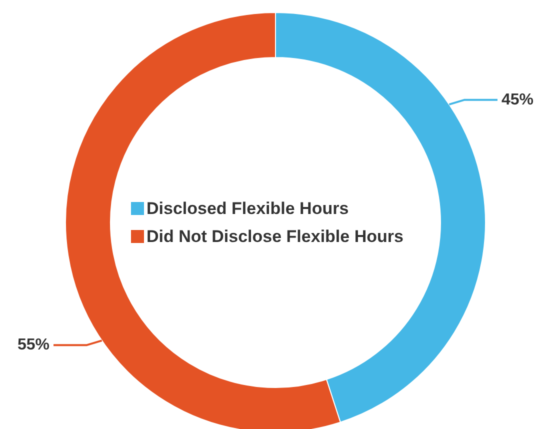  Describe the element at coordinates (247, 208) in the screenshot. I see `legend-label: Disclosed Flexible Hours` at that location.